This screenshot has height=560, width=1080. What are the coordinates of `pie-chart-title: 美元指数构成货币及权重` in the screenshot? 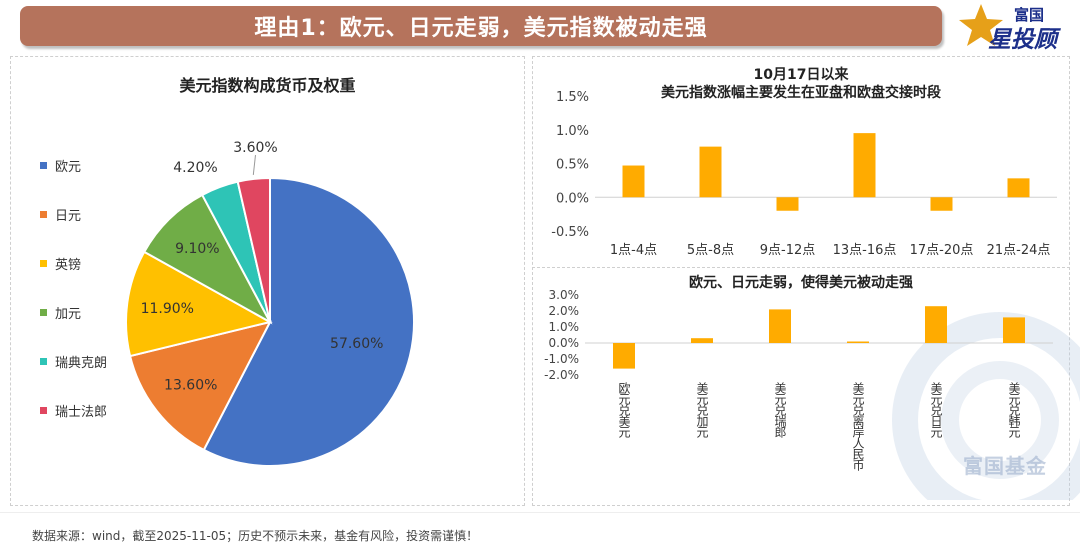 It's located at (267, 85).